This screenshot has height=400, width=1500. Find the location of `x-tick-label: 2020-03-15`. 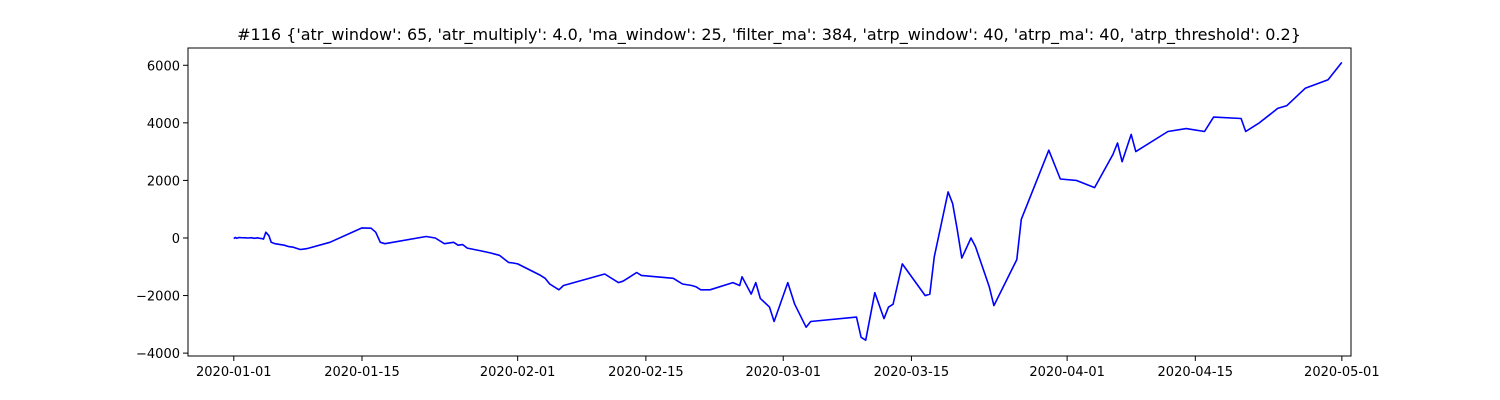

x-tick-label: 2020-03-15 is located at coordinates (912, 372).